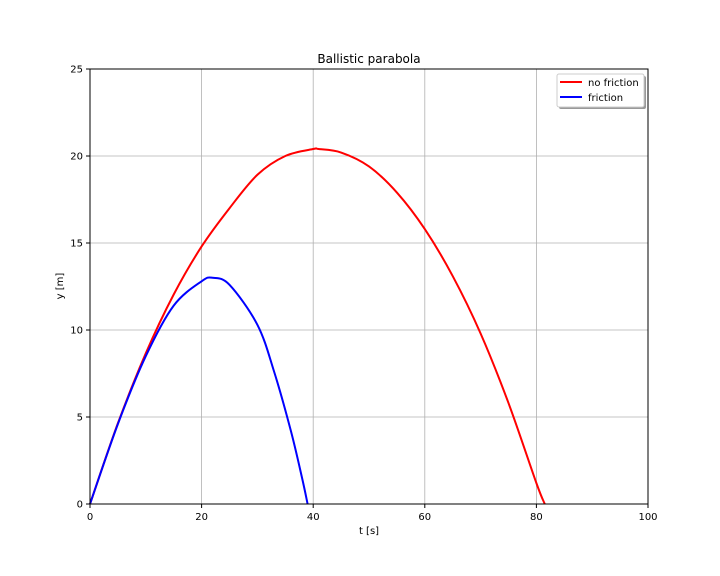 This screenshot has width=720, height=576. What do you see at coordinates (90, 517) in the screenshot?
I see `x-tick-label: 0` at bounding box center [90, 517].